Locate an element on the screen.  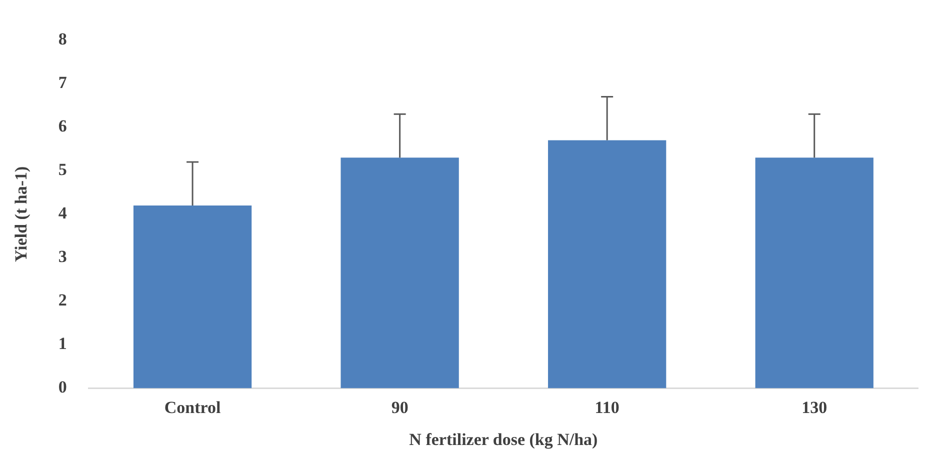
y-tick-label: 0 is located at coordinates (62, 387).